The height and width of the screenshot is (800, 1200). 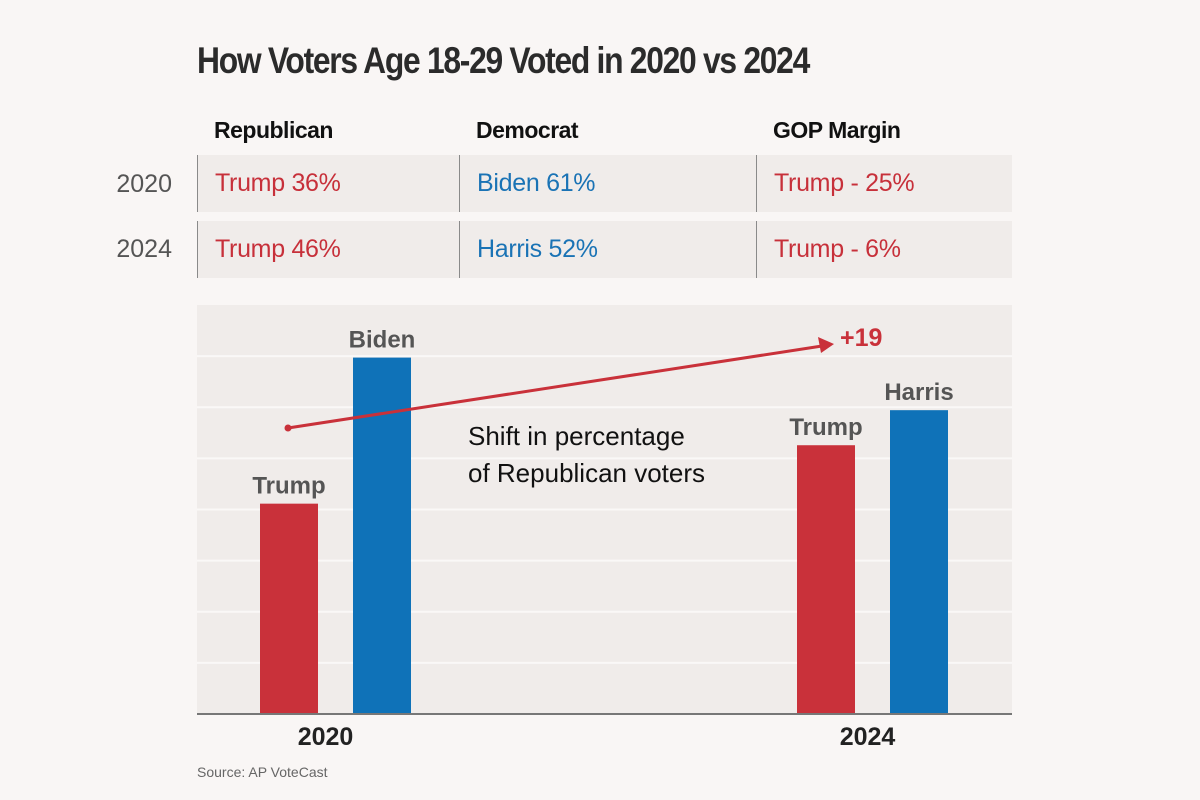 What do you see at coordinates (884, 183) in the screenshot?
I see `cell-margin-2020: Trump - 25%` at bounding box center [884, 183].